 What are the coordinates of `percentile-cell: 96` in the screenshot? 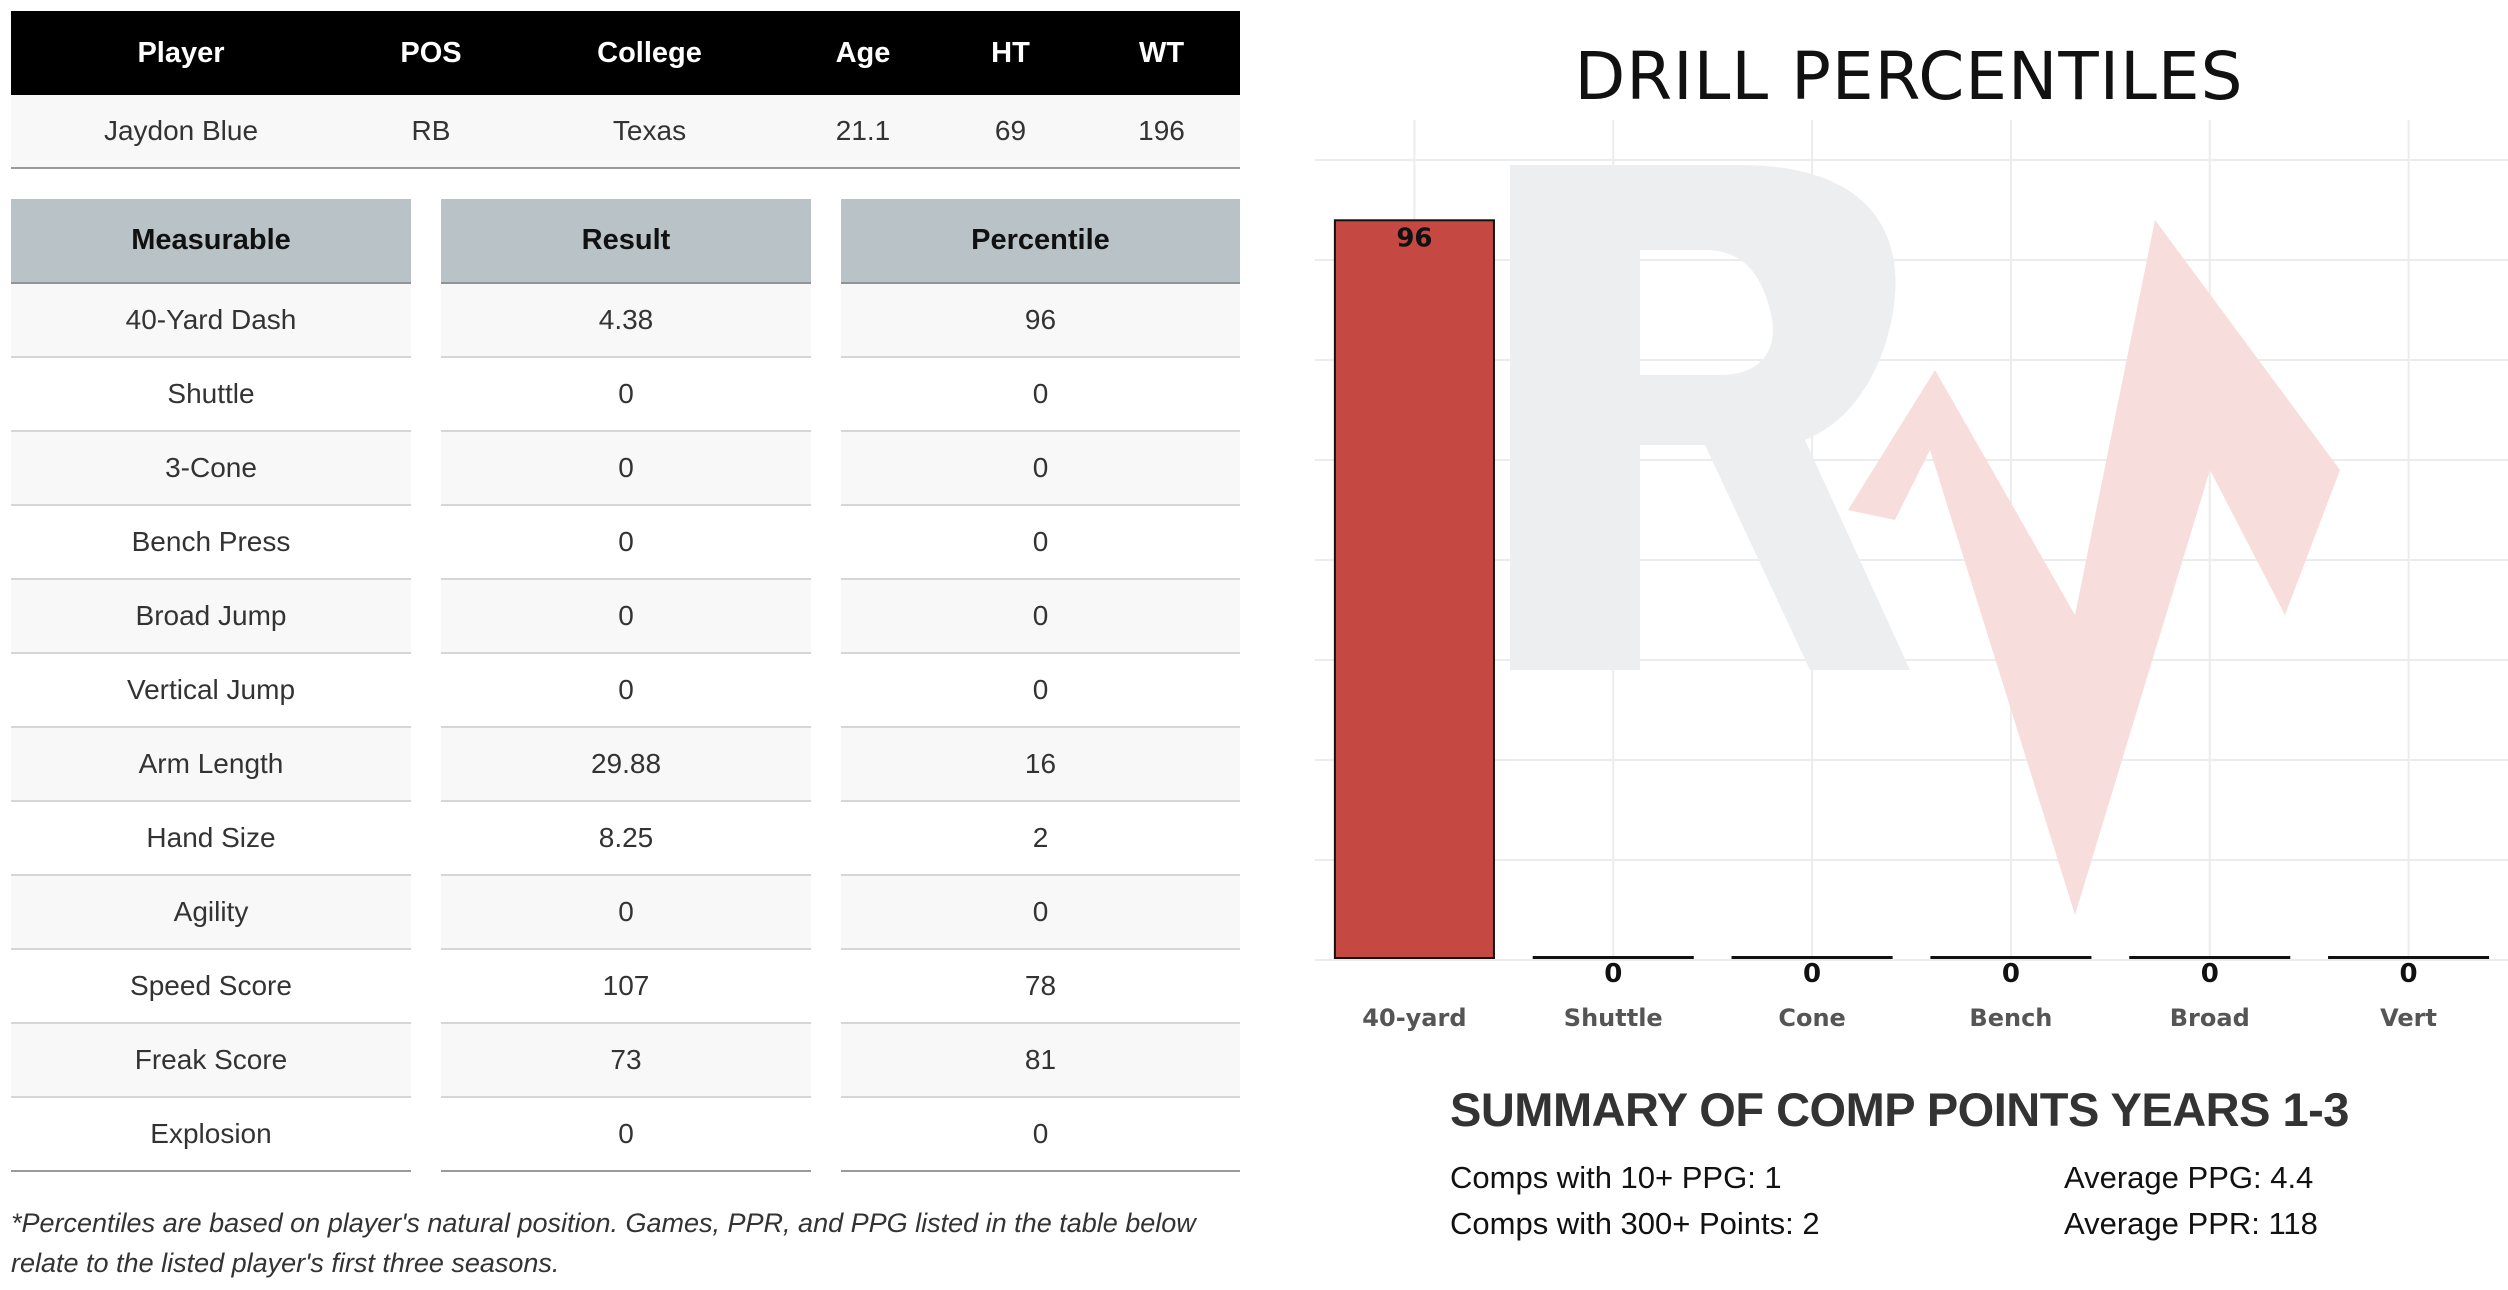 It's located at (1040, 321).